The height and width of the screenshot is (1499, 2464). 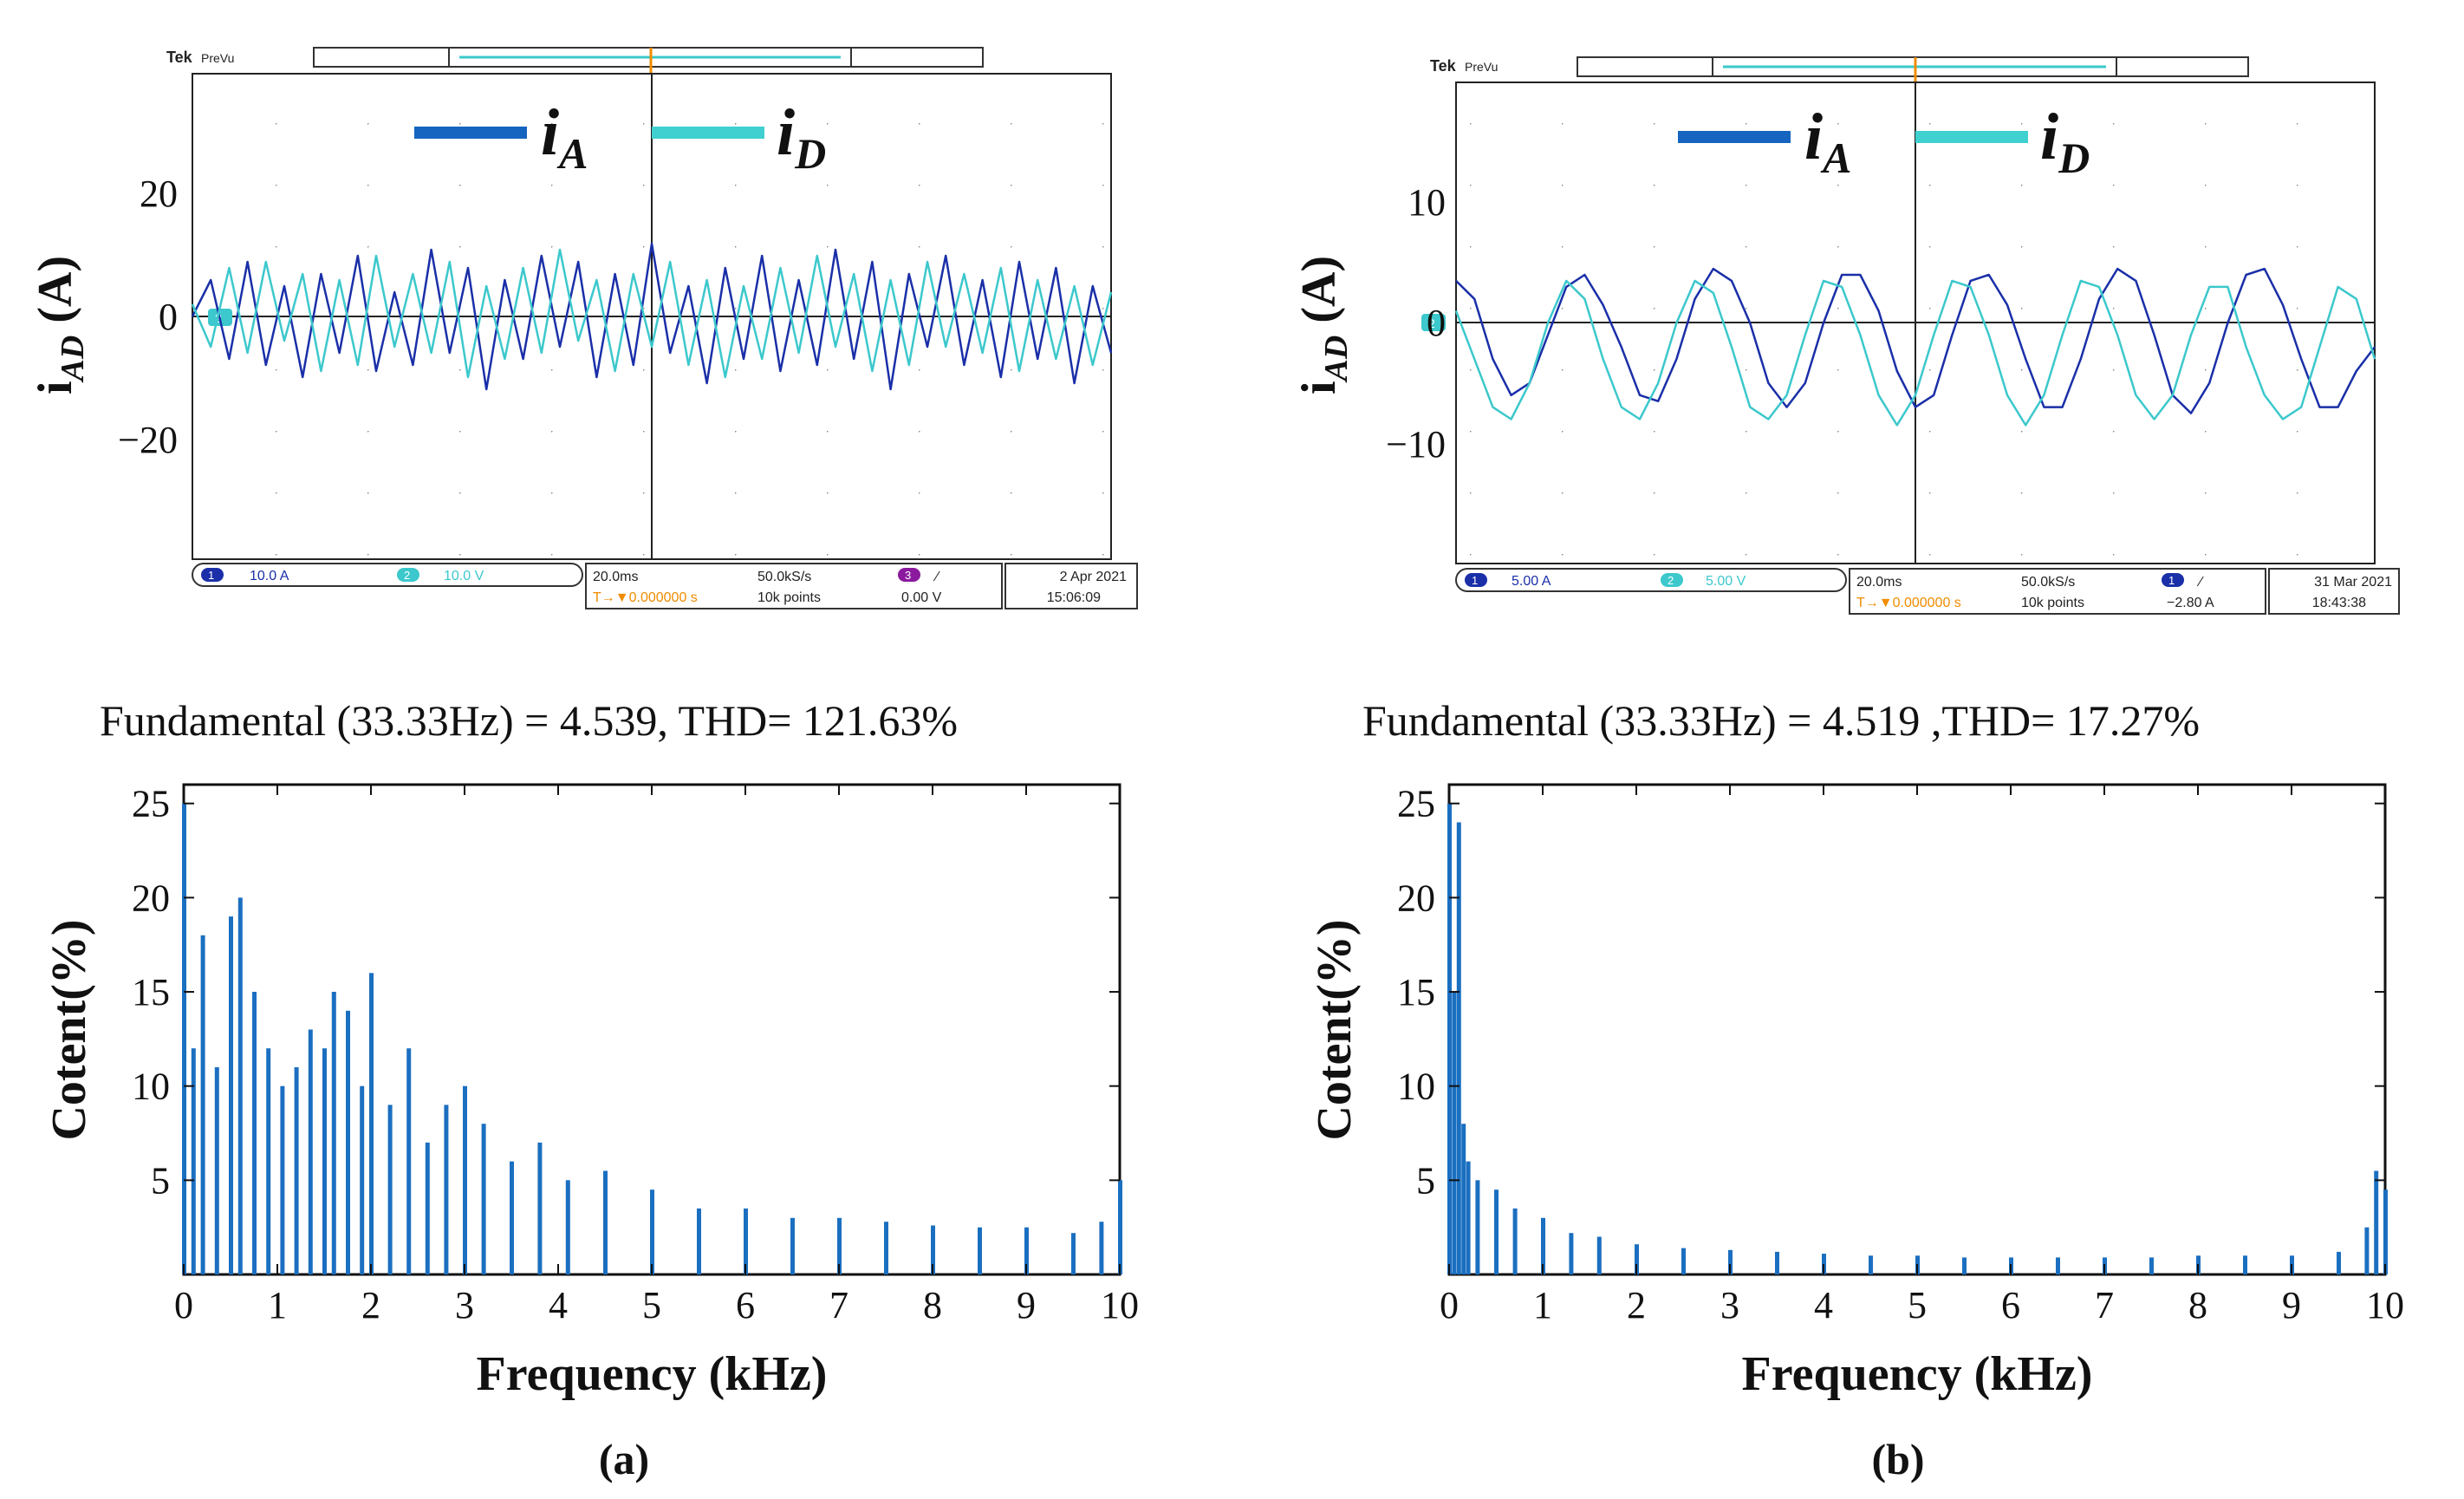 I want to click on x-tick-label: 2, so click(x=371, y=1305).